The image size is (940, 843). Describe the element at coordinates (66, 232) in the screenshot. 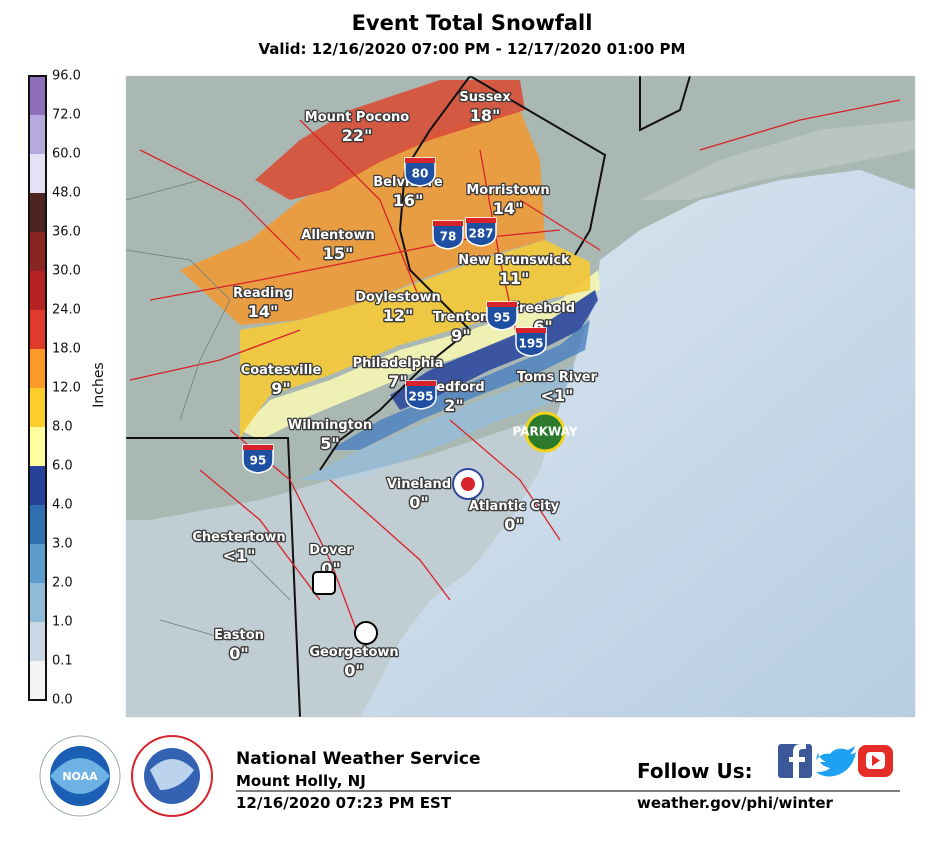

I see `legend-tick-label: 36.0` at that location.